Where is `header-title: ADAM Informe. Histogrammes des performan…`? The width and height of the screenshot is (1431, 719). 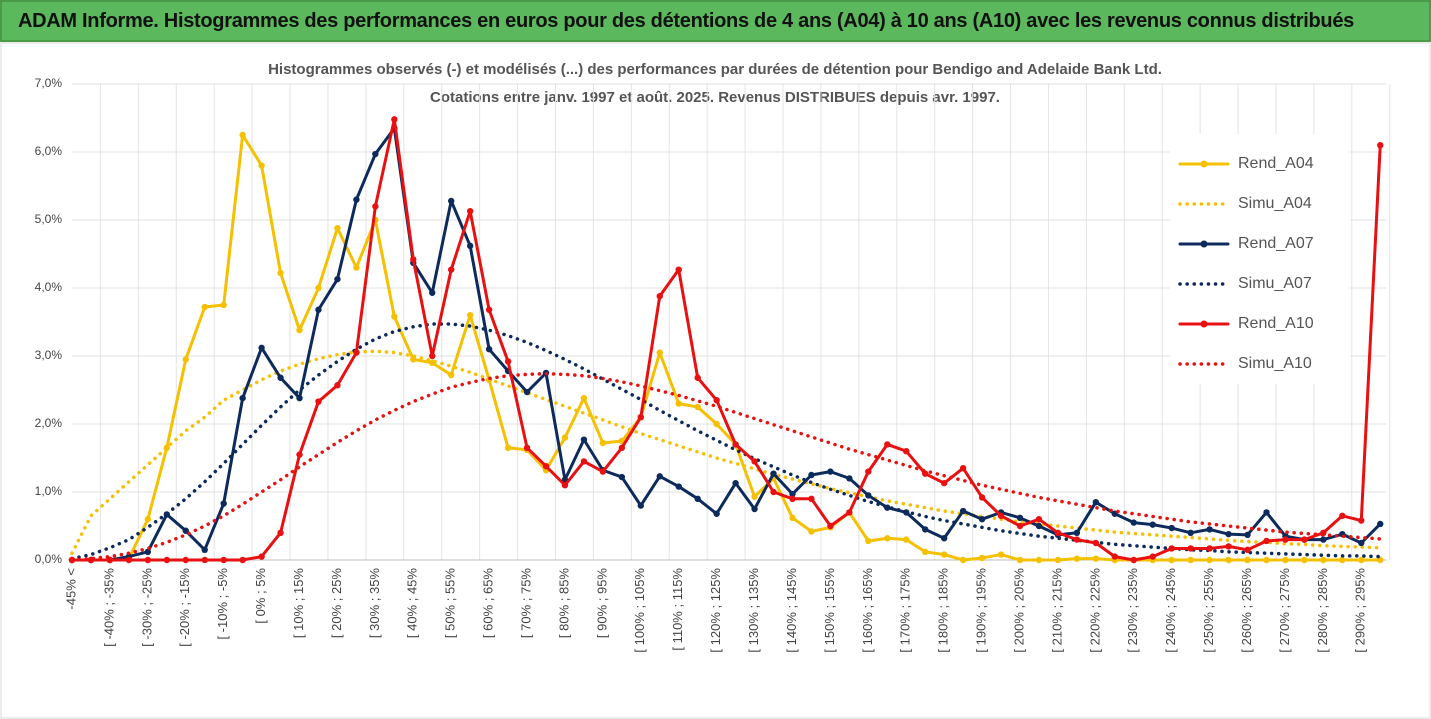 header-title: ADAM Informe. Histogrammes des performan… is located at coordinates (686, 20).